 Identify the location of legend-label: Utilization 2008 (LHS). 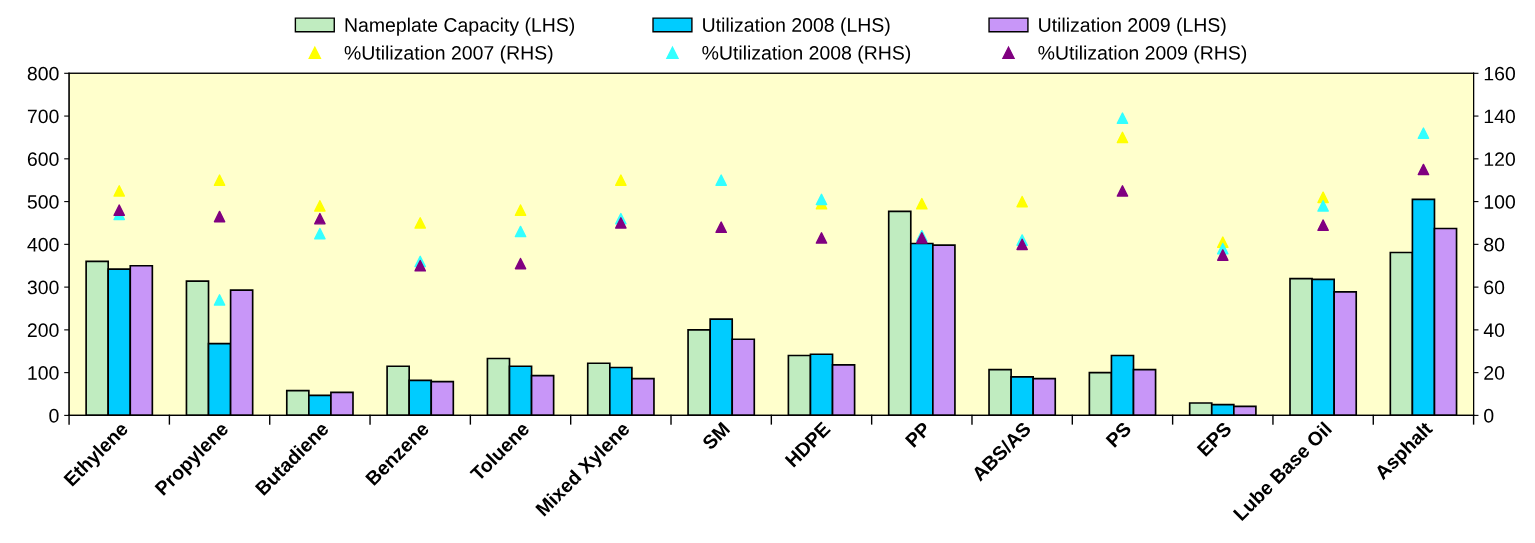
(796, 26).